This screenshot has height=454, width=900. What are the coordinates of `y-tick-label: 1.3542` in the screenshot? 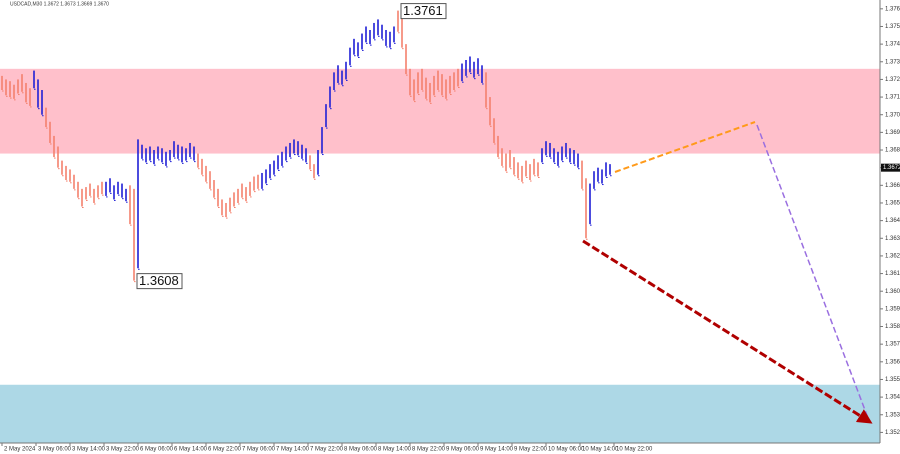 It's located at (892, 398).